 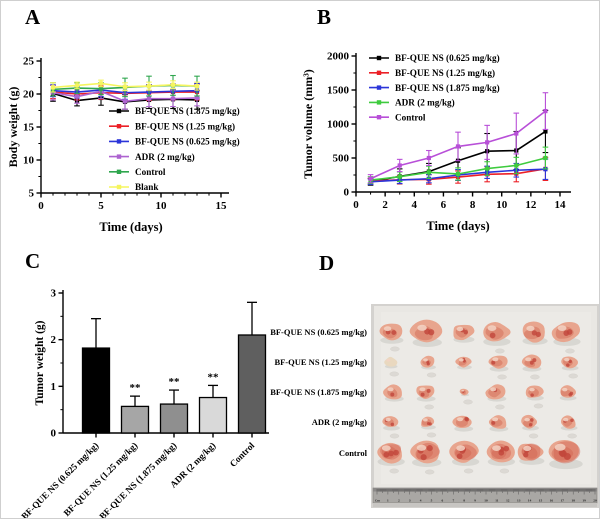 I want to click on axes, so click(x=132, y=128).